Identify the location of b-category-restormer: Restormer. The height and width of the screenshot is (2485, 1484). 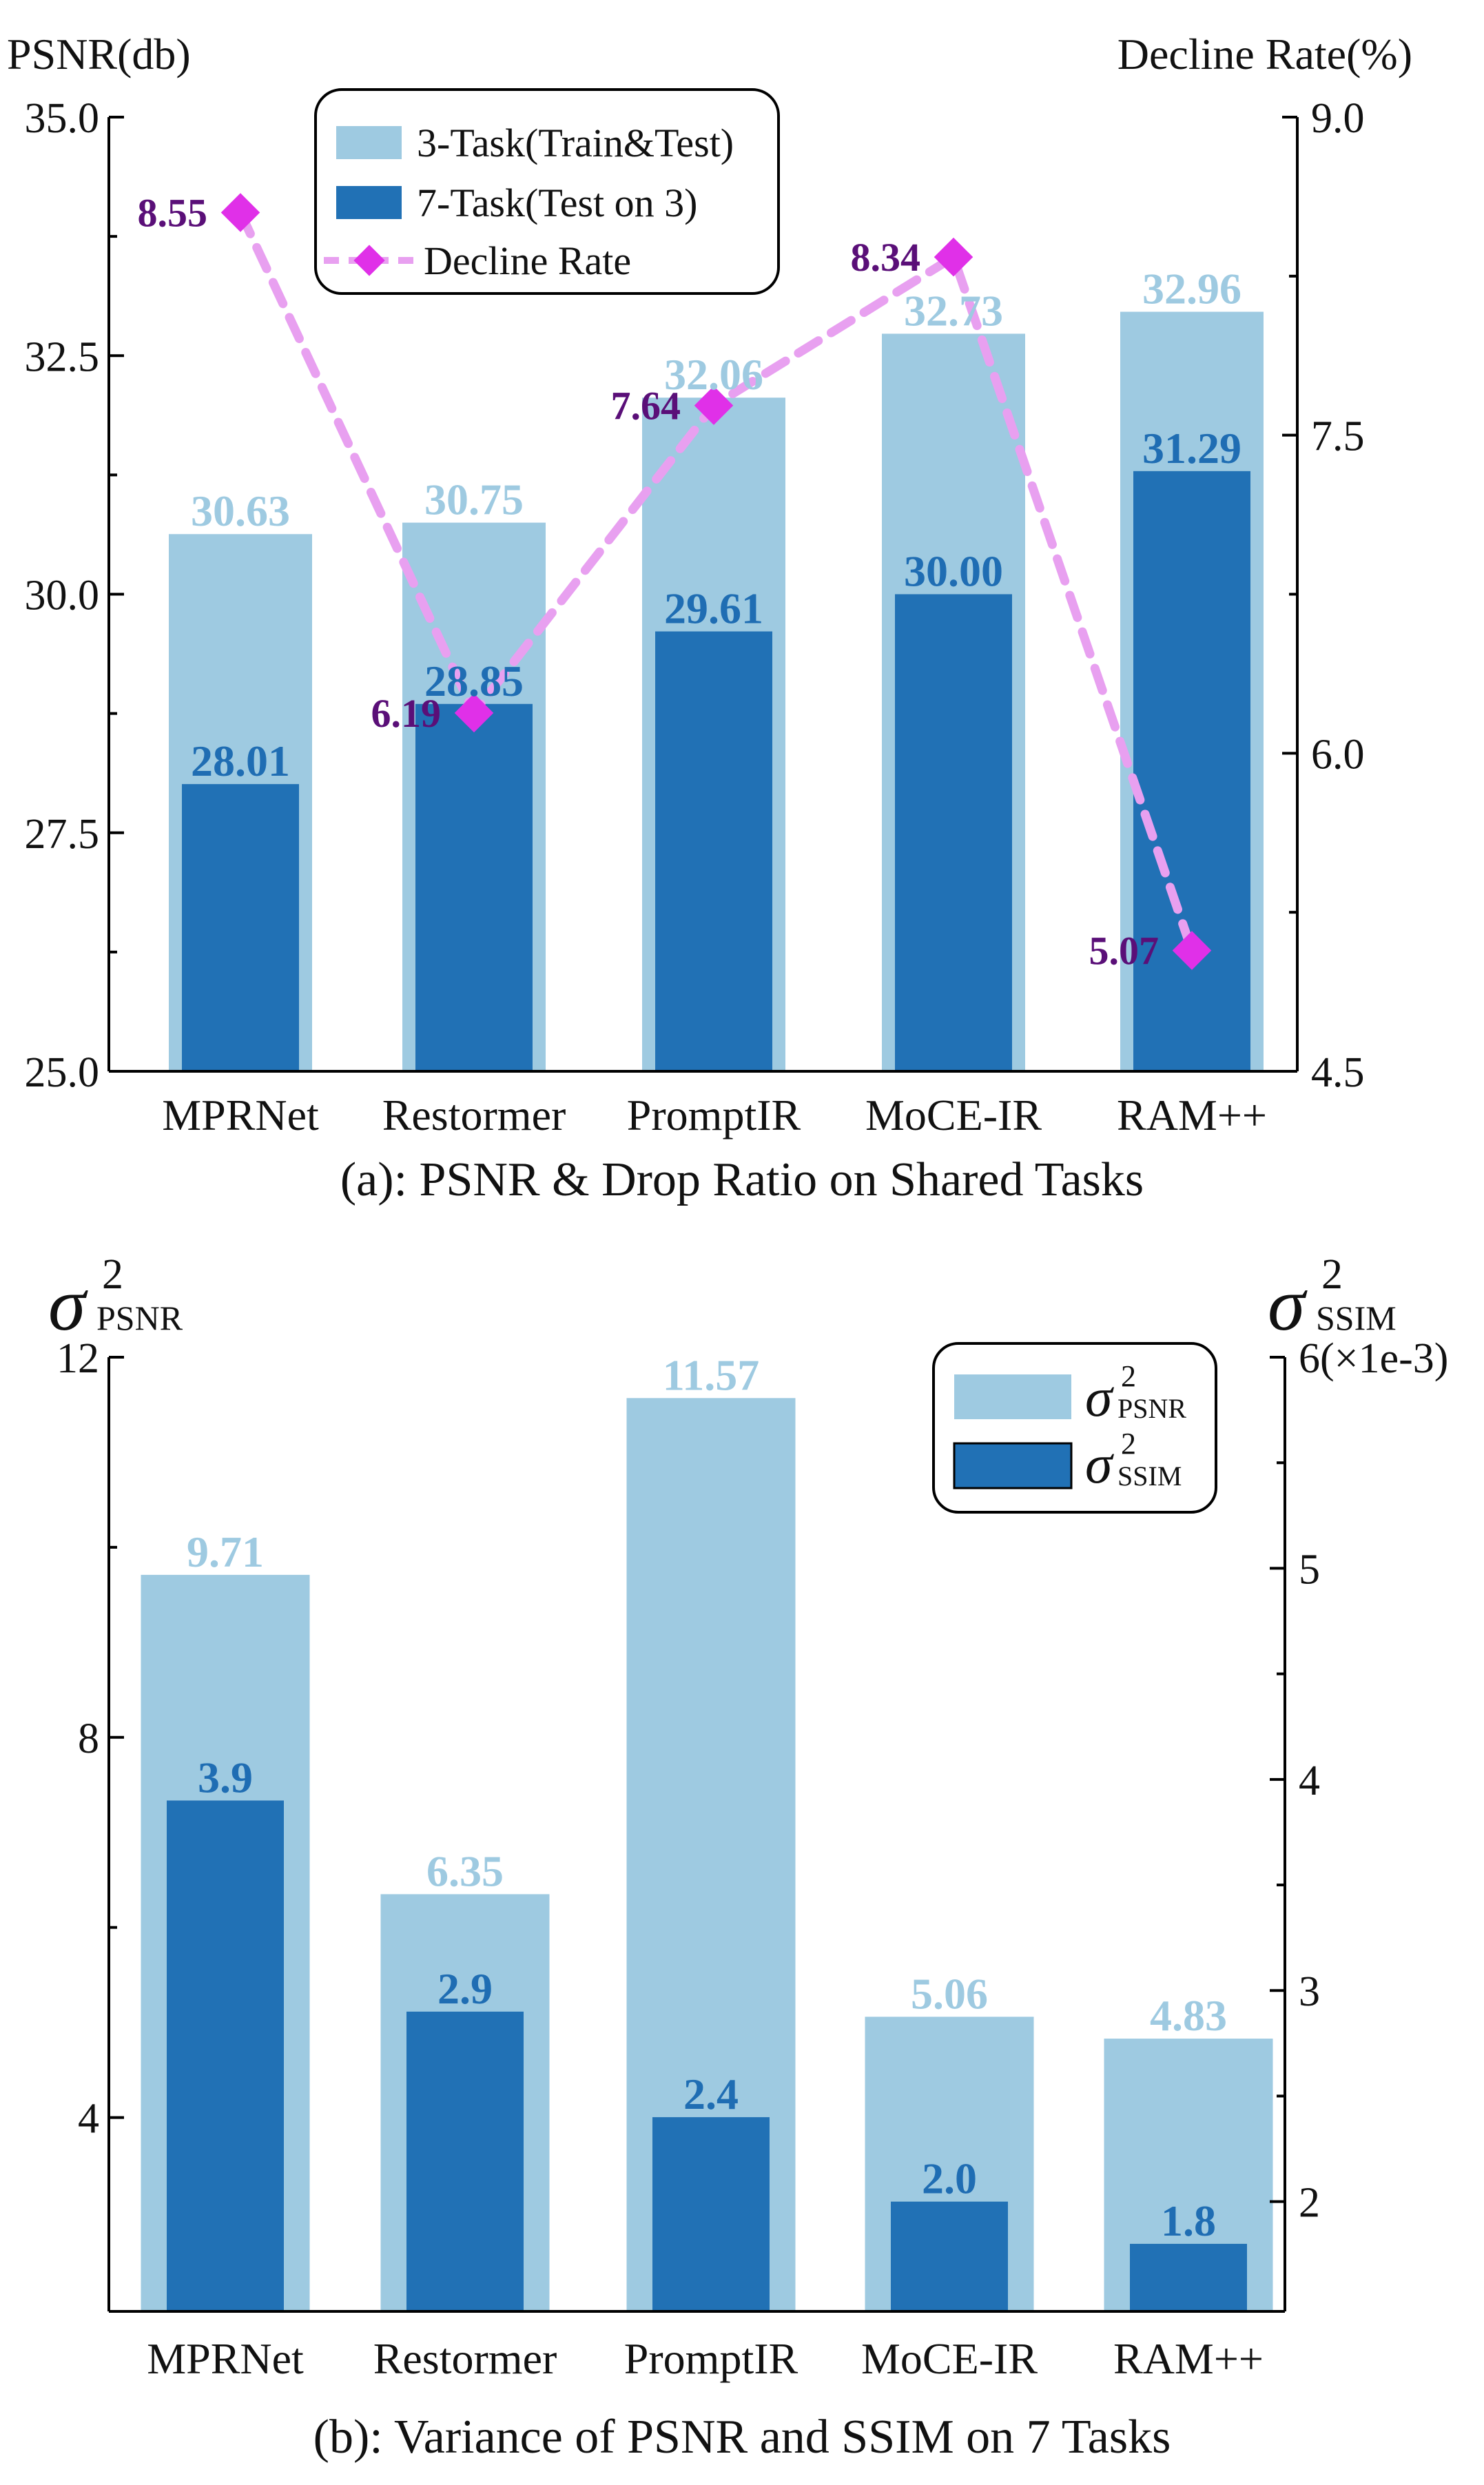
(465, 2358).